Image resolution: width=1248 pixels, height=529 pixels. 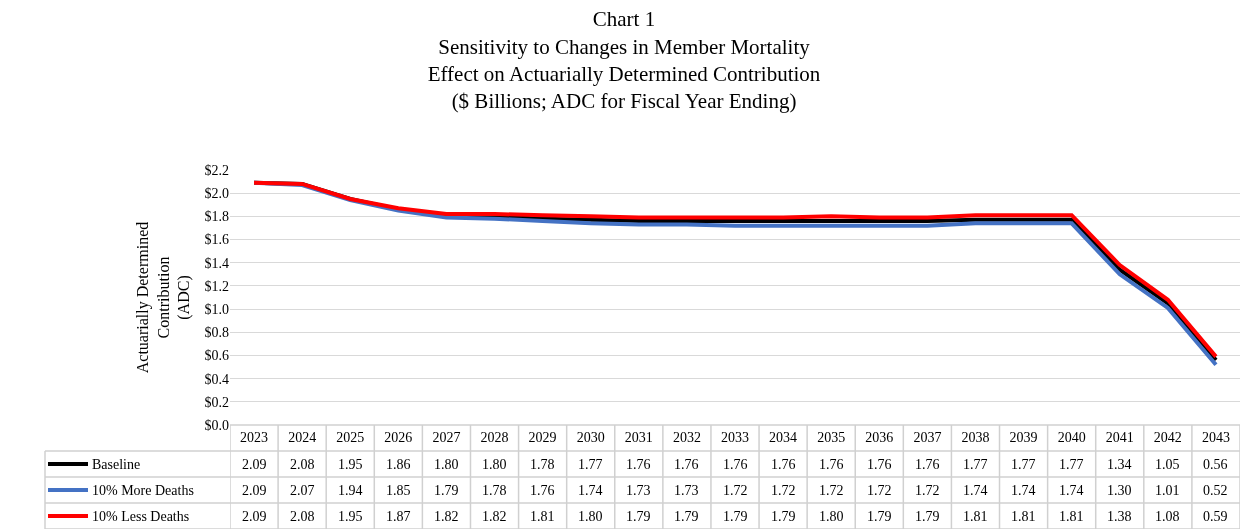 What do you see at coordinates (542, 437) in the screenshot?
I see `x-tick-label: 2029` at bounding box center [542, 437].